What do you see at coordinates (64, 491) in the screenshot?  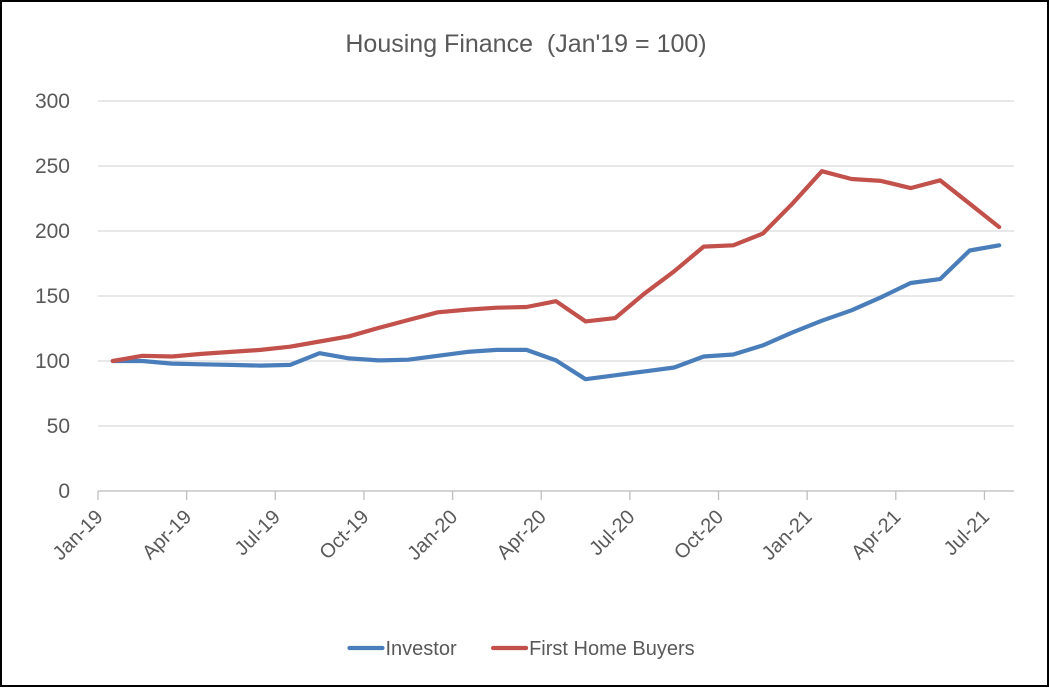 I see `y-tick-label: 0` at bounding box center [64, 491].